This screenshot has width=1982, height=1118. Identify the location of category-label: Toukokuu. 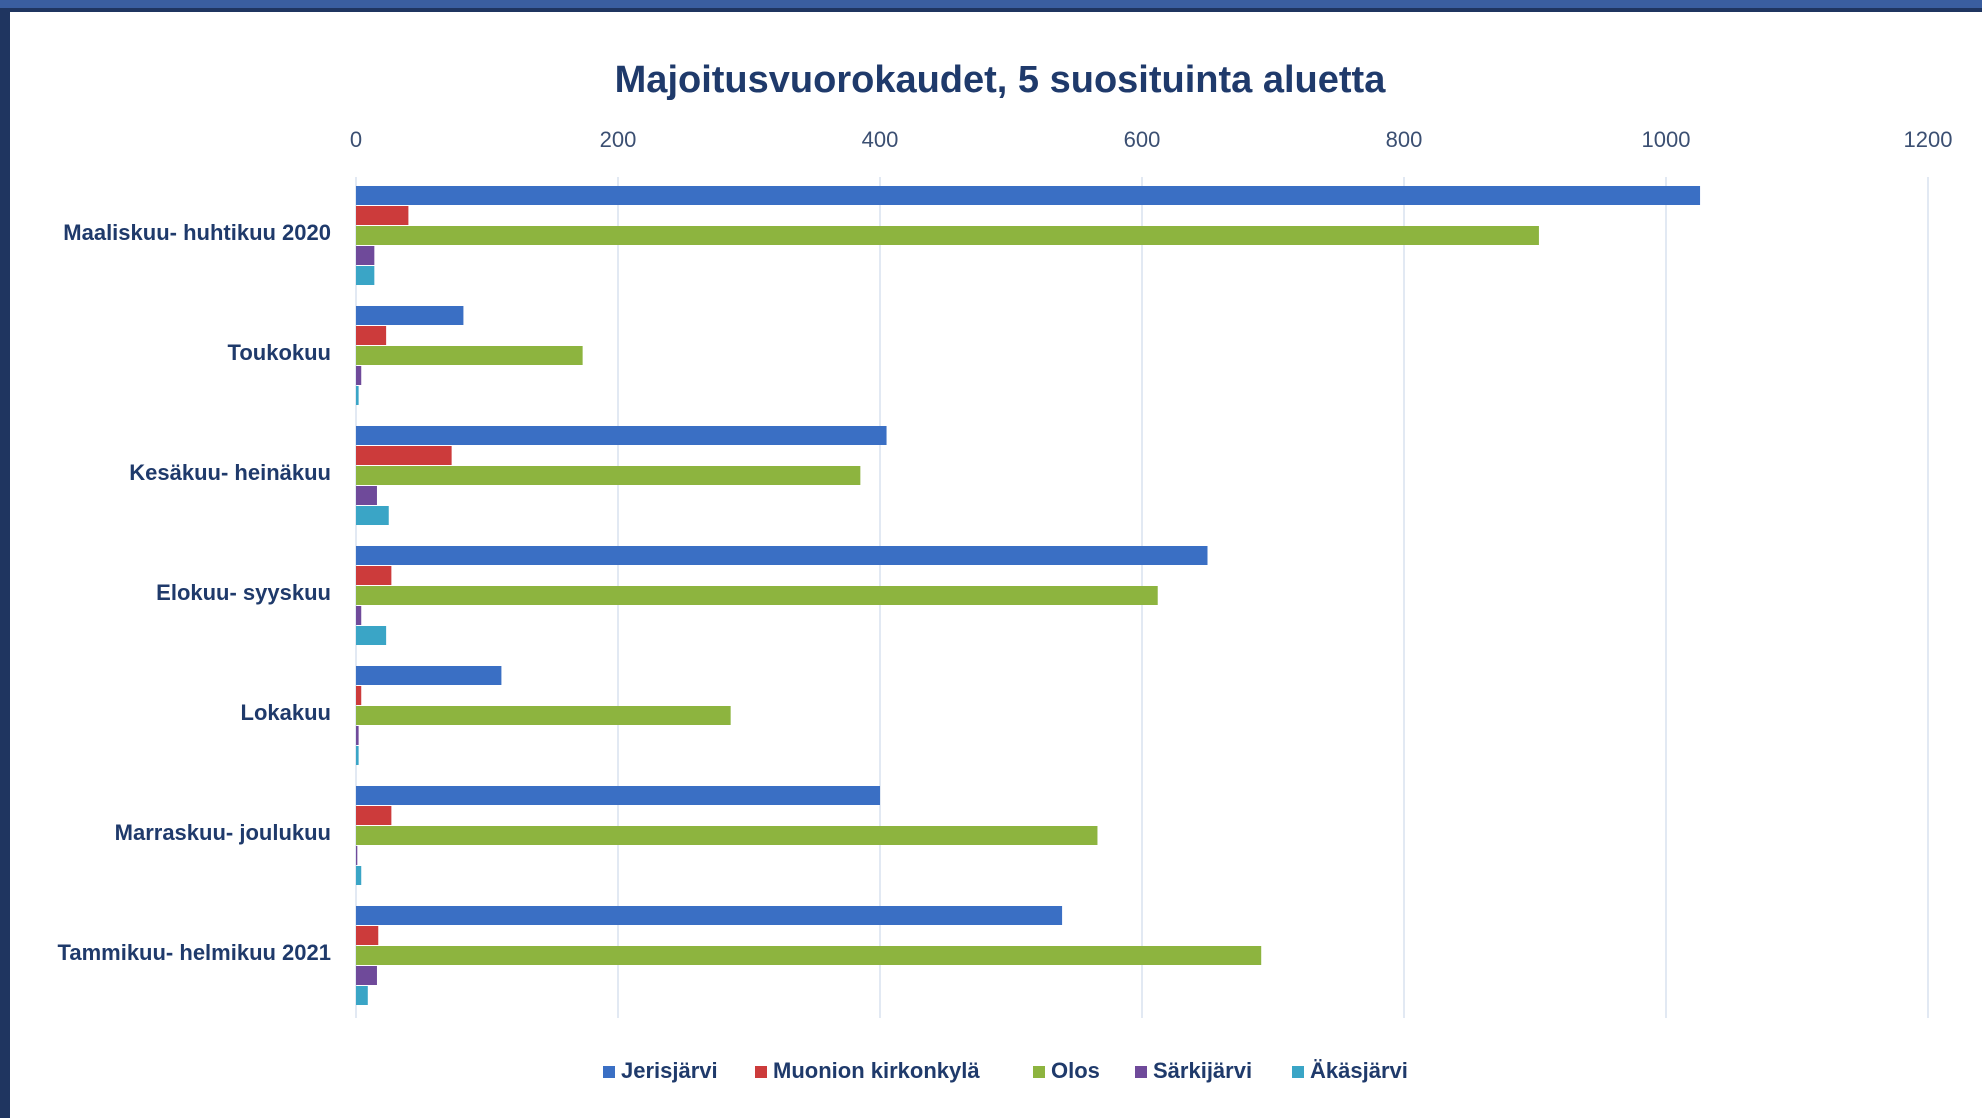
(279, 352).